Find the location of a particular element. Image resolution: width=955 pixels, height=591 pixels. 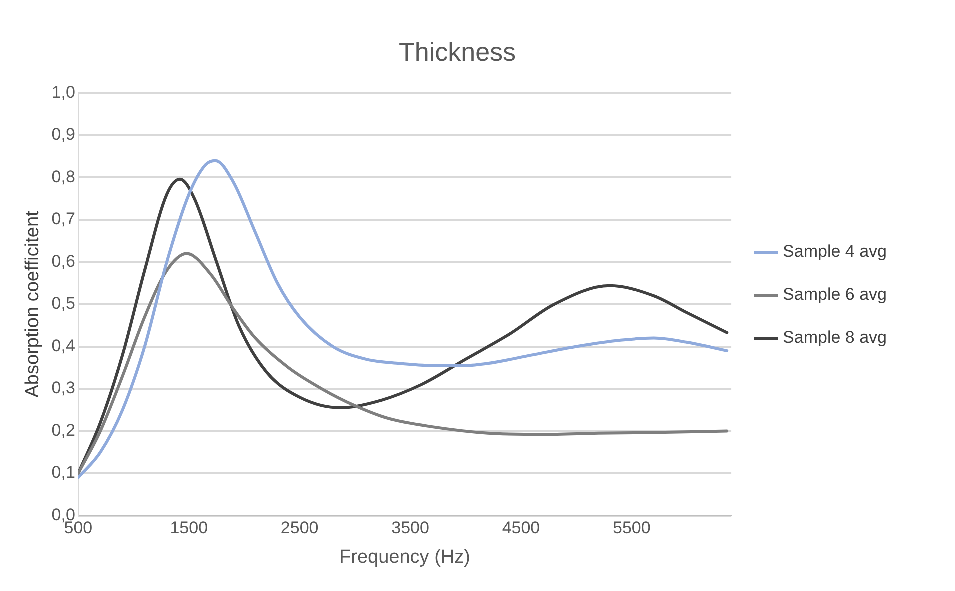

x-tick-label: 3500 is located at coordinates (411, 528).